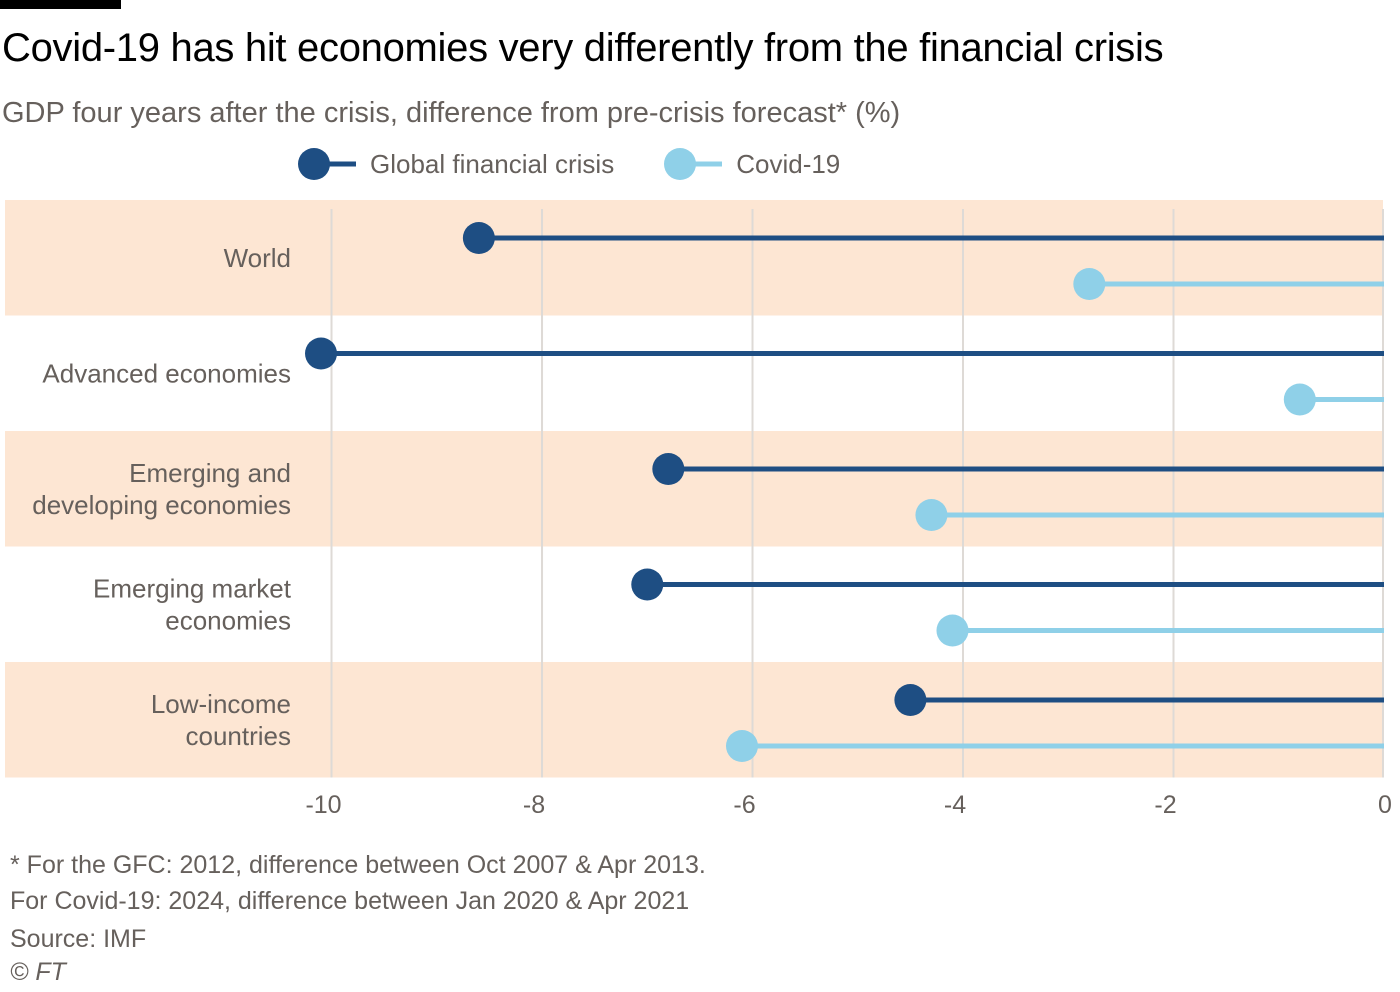 The height and width of the screenshot is (992, 1400). Describe the element at coordinates (257, 258) in the screenshot. I see `category-label: World` at that location.